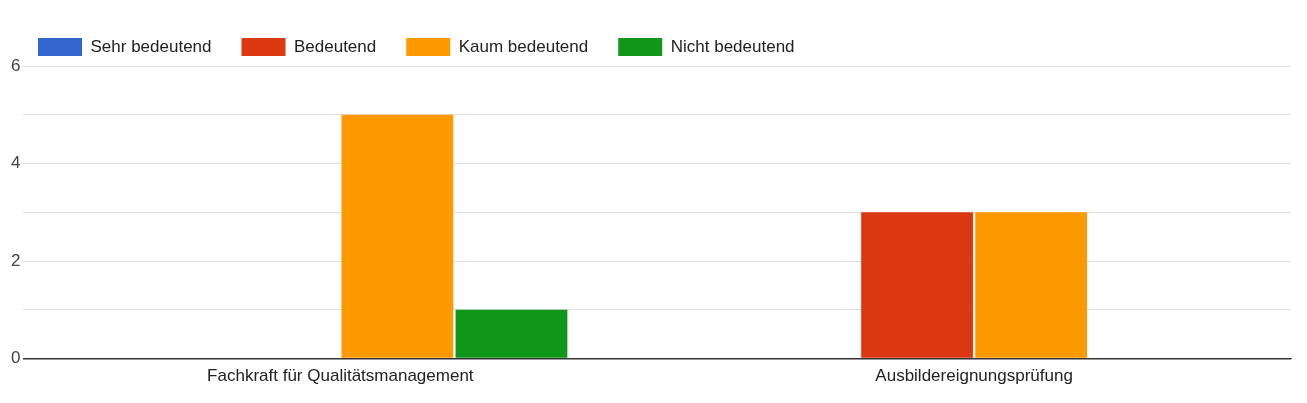 The image size is (1307, 403). What do you see at coordinates (15, 65) in the screenshot?
I see `y-tick-label: 6` at bounding box center [15, 65].